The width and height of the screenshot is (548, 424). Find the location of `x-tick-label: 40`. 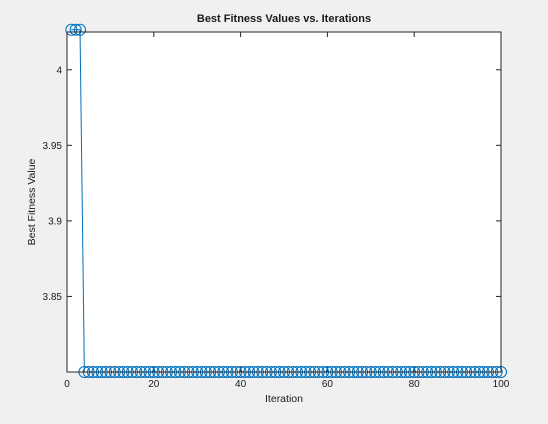

x-tick-label: 40 is located at coordinates (241, 384).